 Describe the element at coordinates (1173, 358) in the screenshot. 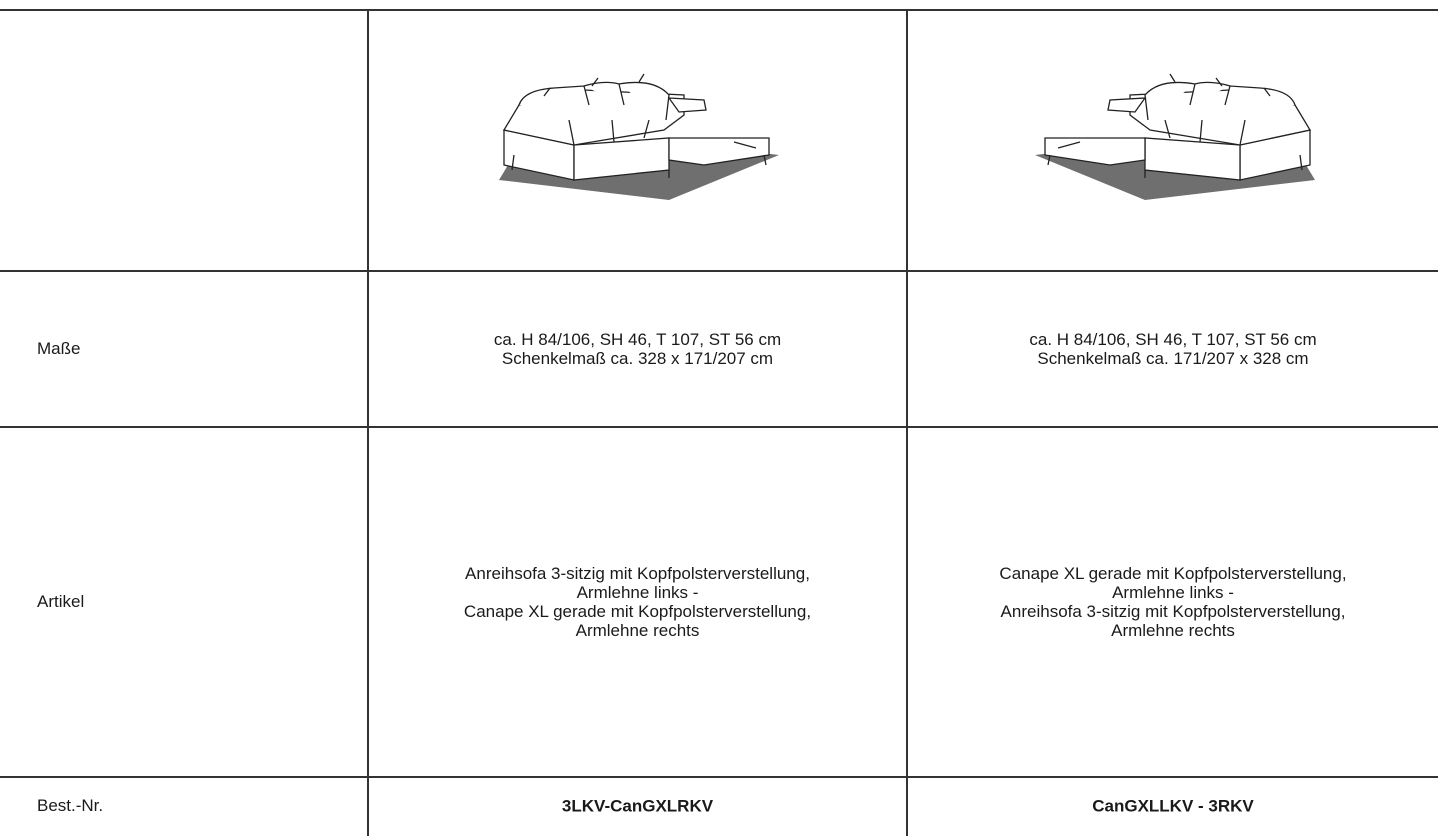

I see `text-line: Schenkelmaß ca. 171/207 x 328 cm` at that location.